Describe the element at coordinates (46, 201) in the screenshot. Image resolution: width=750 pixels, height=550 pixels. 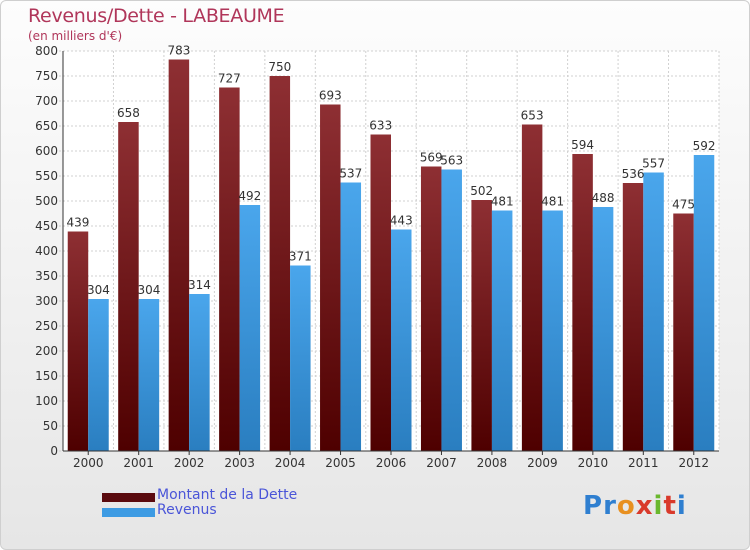
I see `y-tick-label: 500` at that location.